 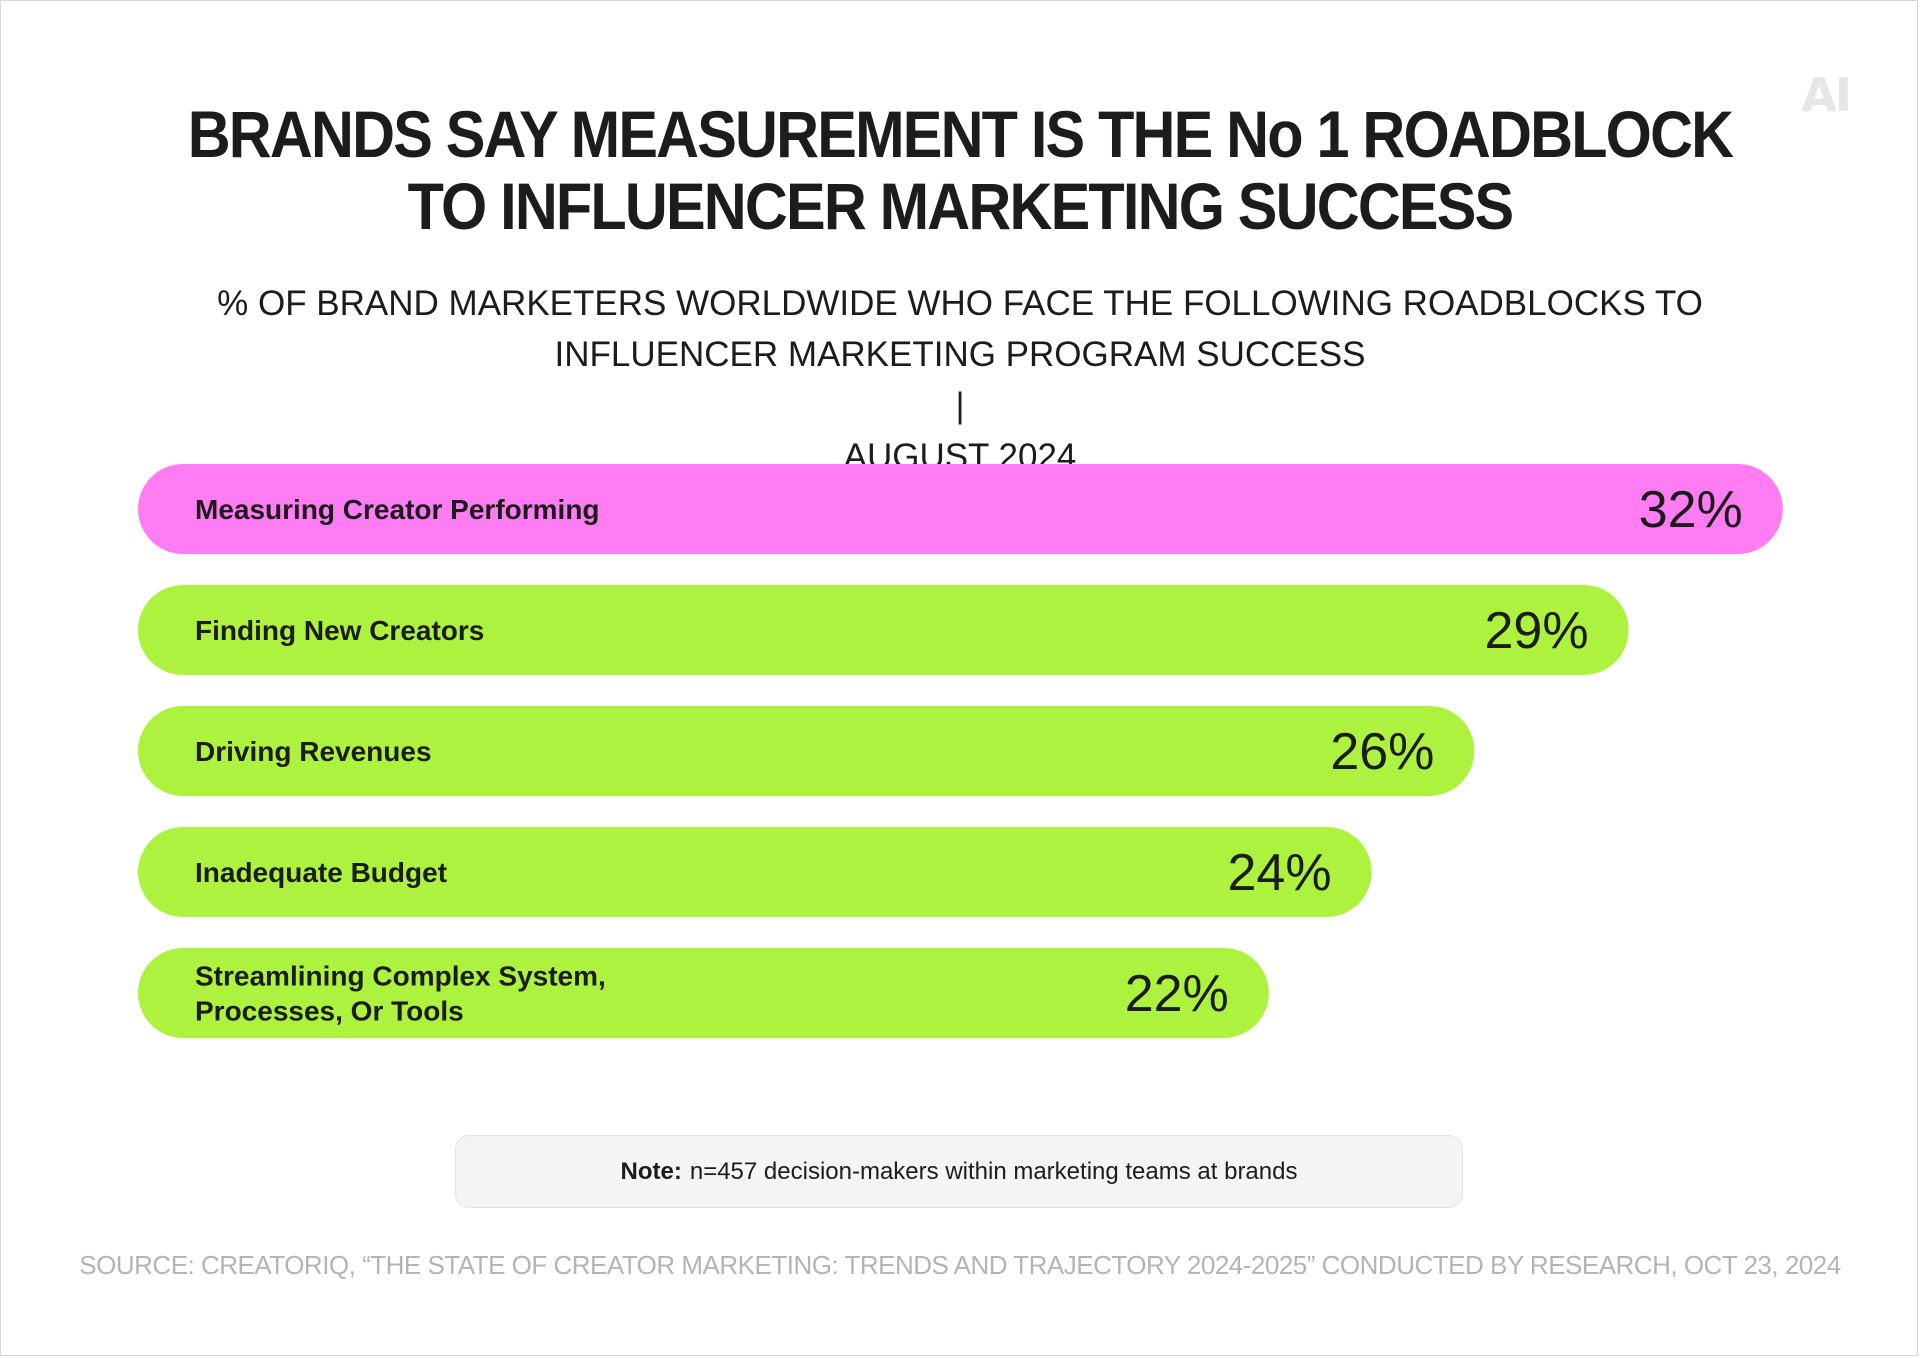 I want to click on bar-group: Inadequate Budget 24%, so click(x=755, y=872).